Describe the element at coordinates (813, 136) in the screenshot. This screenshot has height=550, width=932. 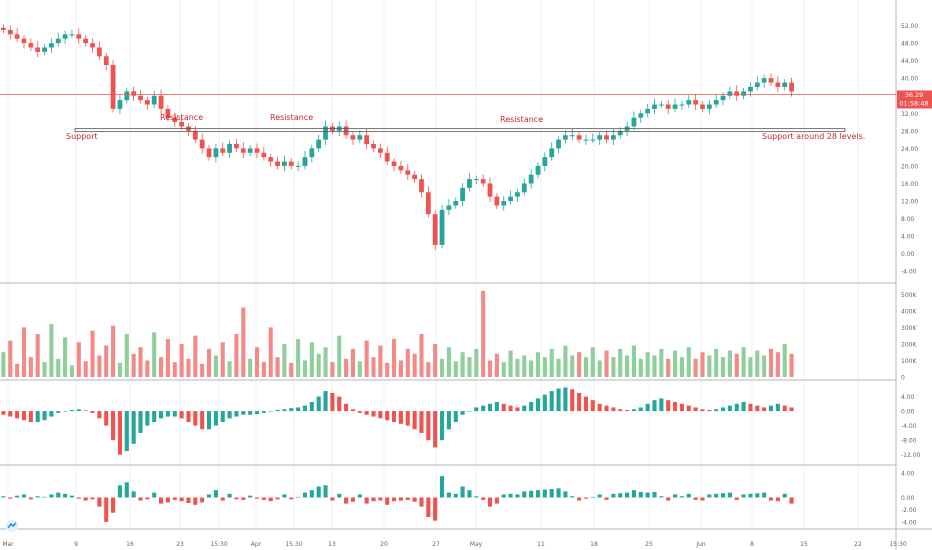
I see `support-right-label: Support around 28 levels.` at that location.